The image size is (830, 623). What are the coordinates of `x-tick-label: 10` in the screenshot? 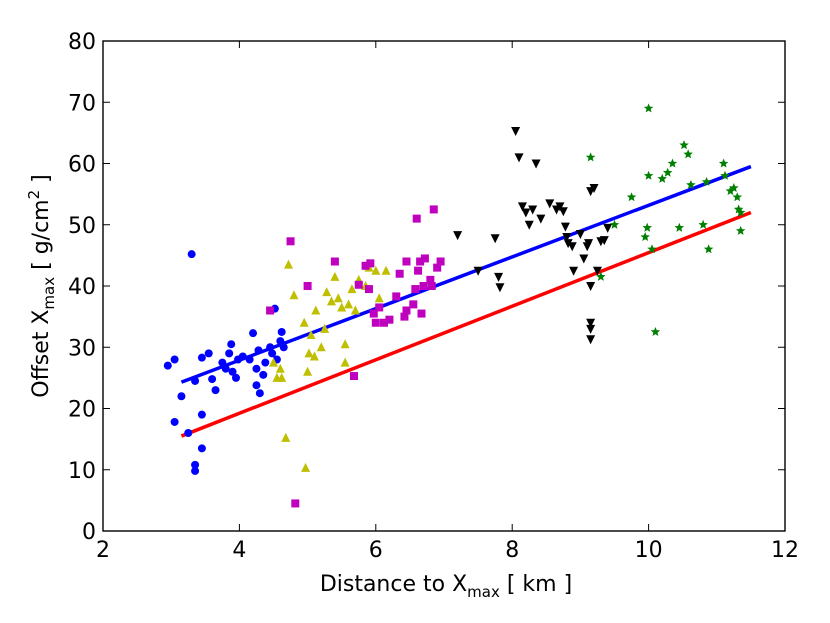 It's located at (649, 550).